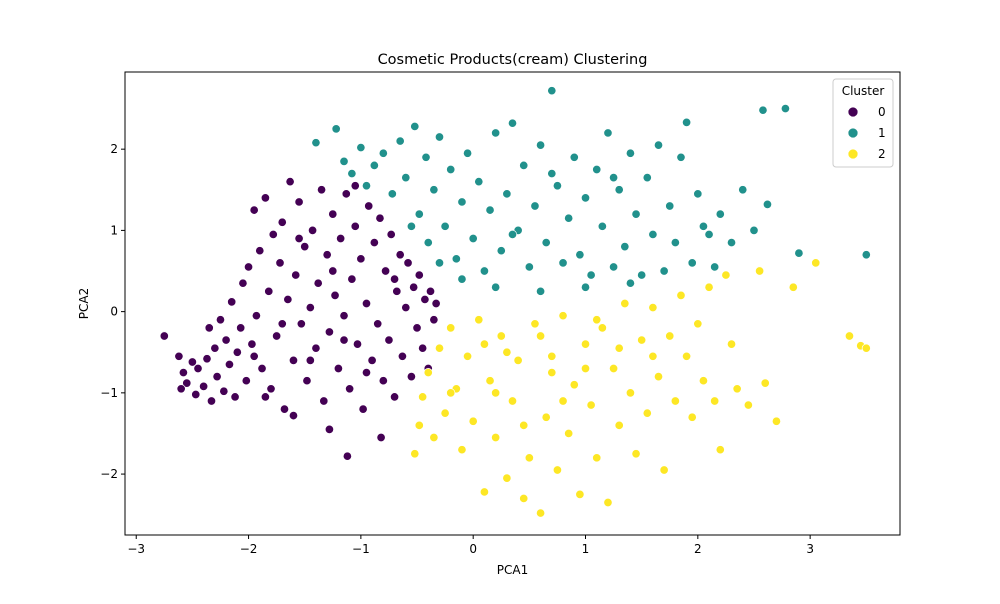  Describe the element at coordinates (136, 549) in the screenshot. I see `x-tick-label-0: −3` at that location.